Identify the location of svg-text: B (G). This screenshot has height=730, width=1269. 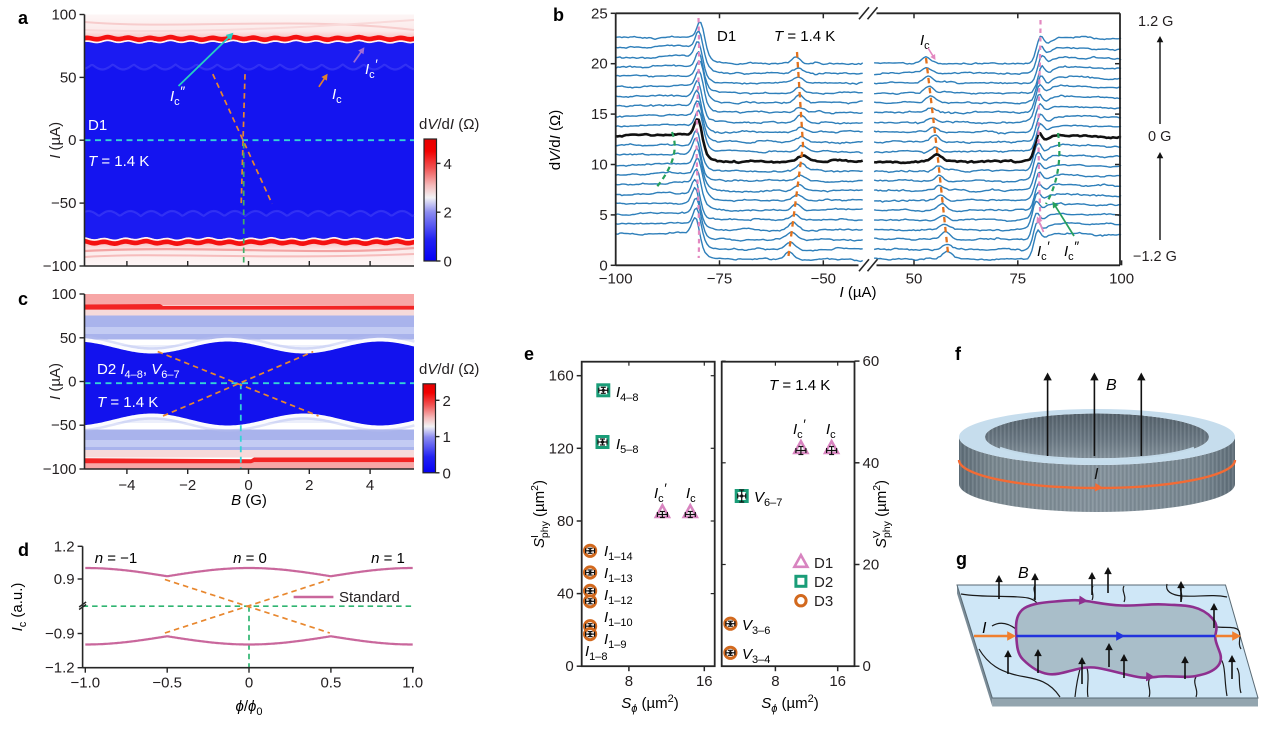
(249, 500).